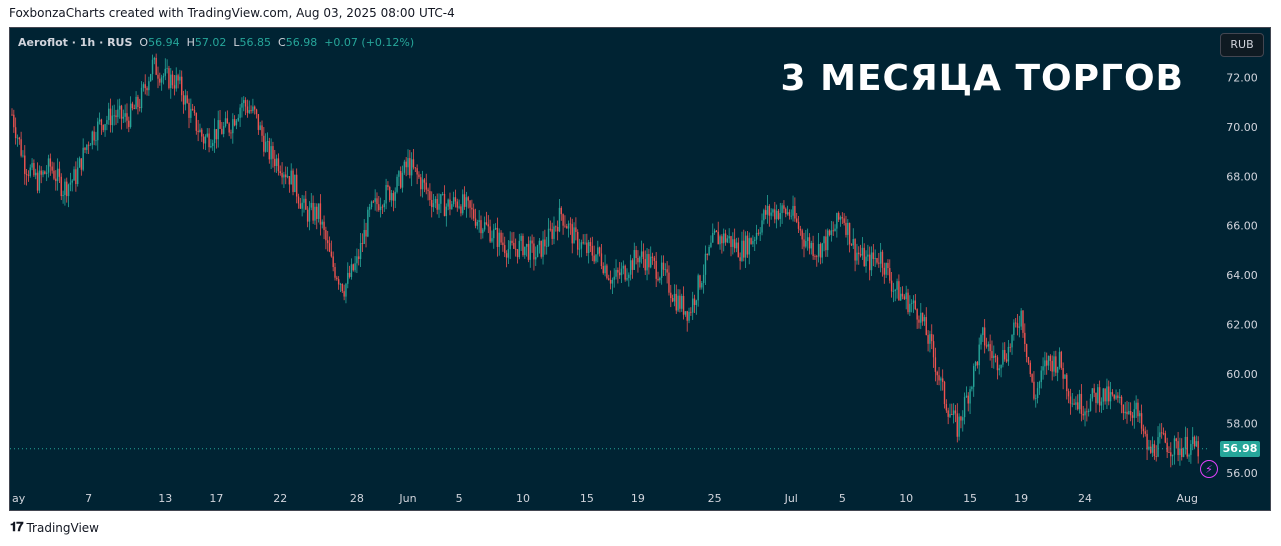  What do you see at coordinates (1242, 423) in the screenshot?
I see `price-tick-label: 58.00` at bounding box center [1242, 423].